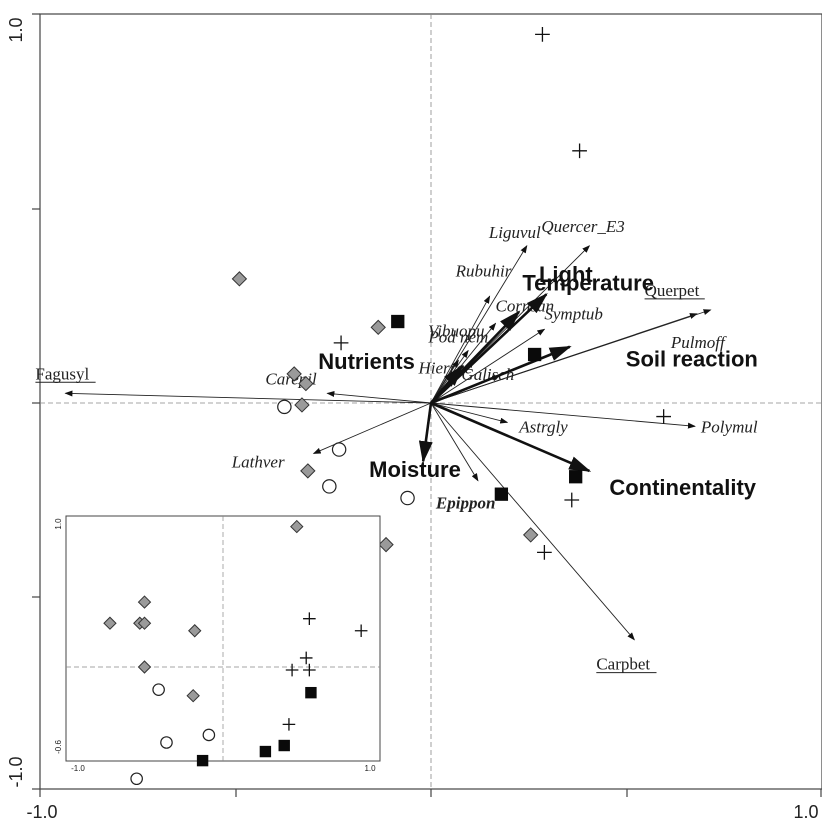 The height and width of the screenshot is (823, 822). Describe the element at coordinates (582, 226) in the screenshot. I see `species-label: Quercer_E3` at that location.